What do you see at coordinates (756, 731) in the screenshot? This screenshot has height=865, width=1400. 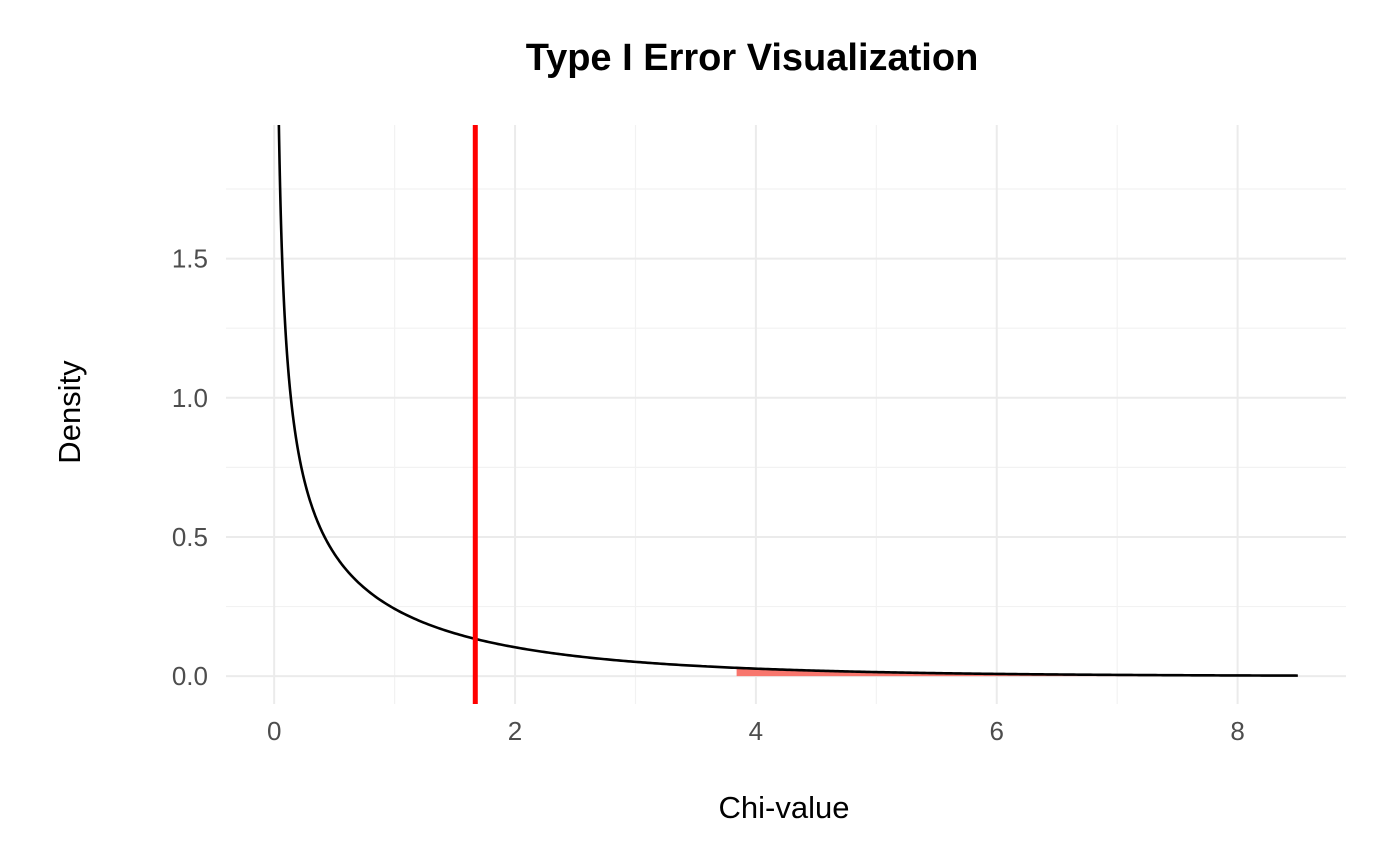 I see `x-tick-label: 4` at bounding box center [756, 731].